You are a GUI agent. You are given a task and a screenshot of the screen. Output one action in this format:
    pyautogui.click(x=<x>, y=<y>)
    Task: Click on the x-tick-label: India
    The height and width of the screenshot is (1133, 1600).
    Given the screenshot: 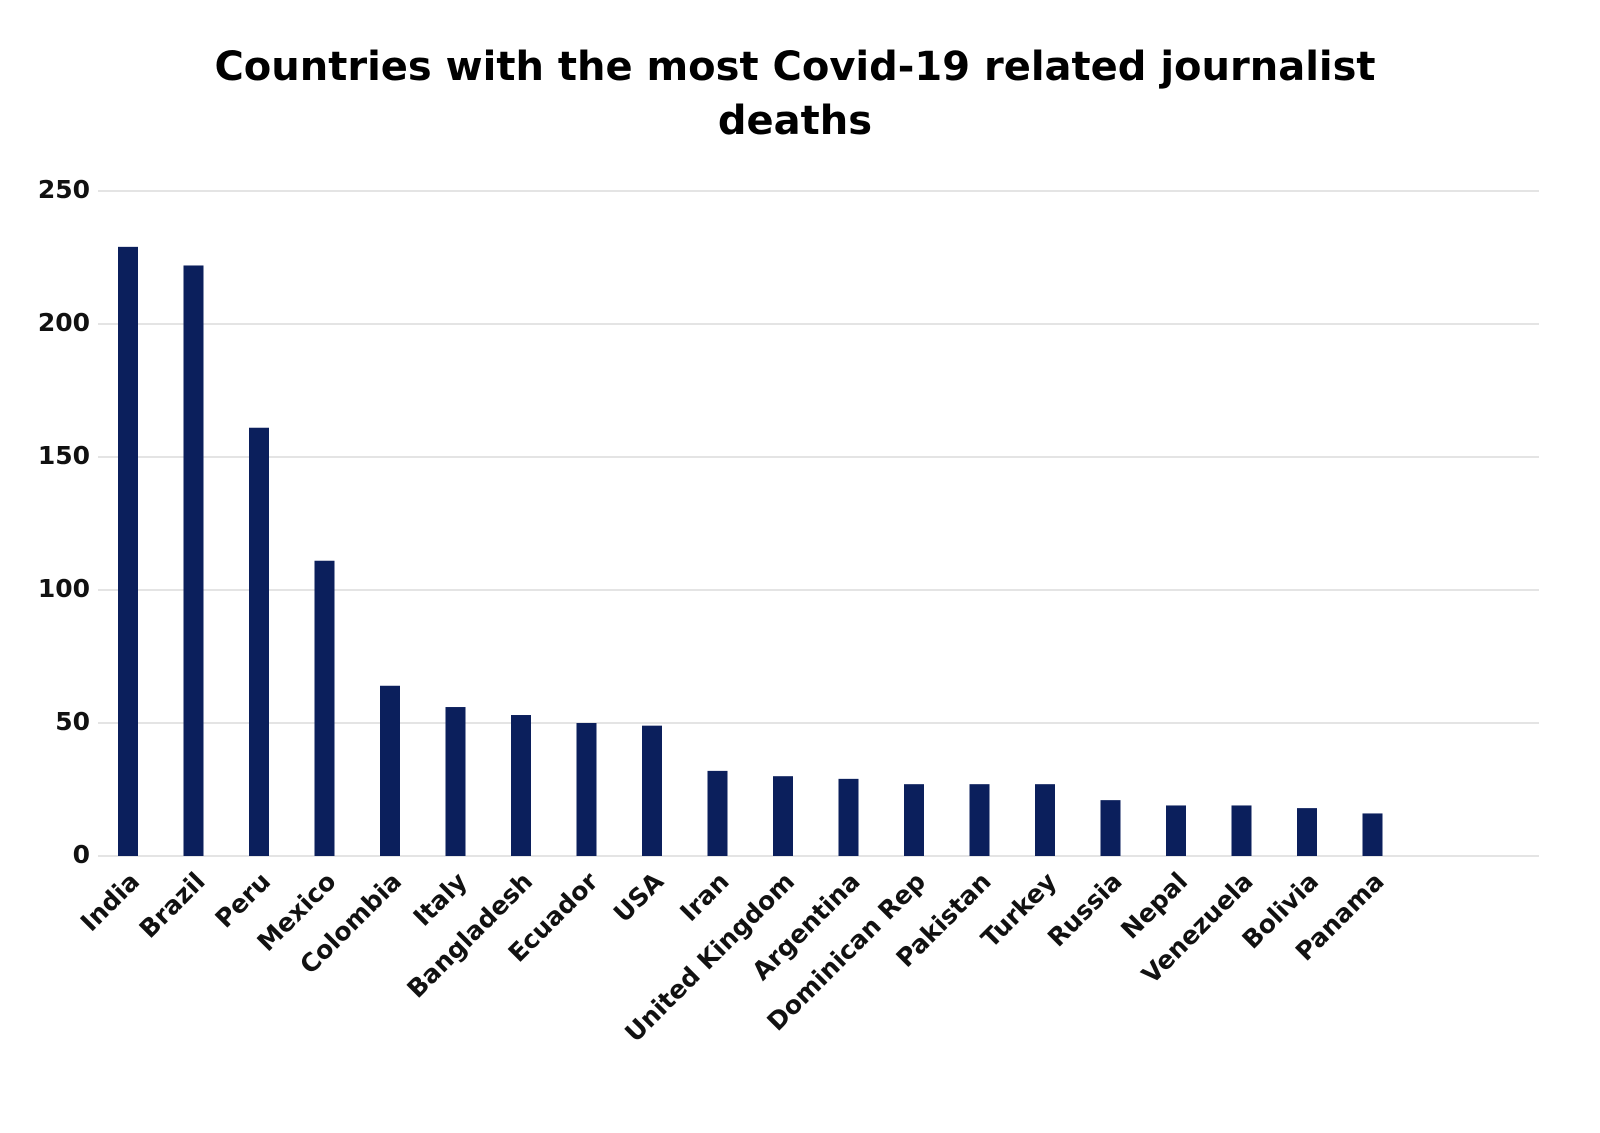 What is the action you would take?
    pyautogui.click(x=110, y=902)
    